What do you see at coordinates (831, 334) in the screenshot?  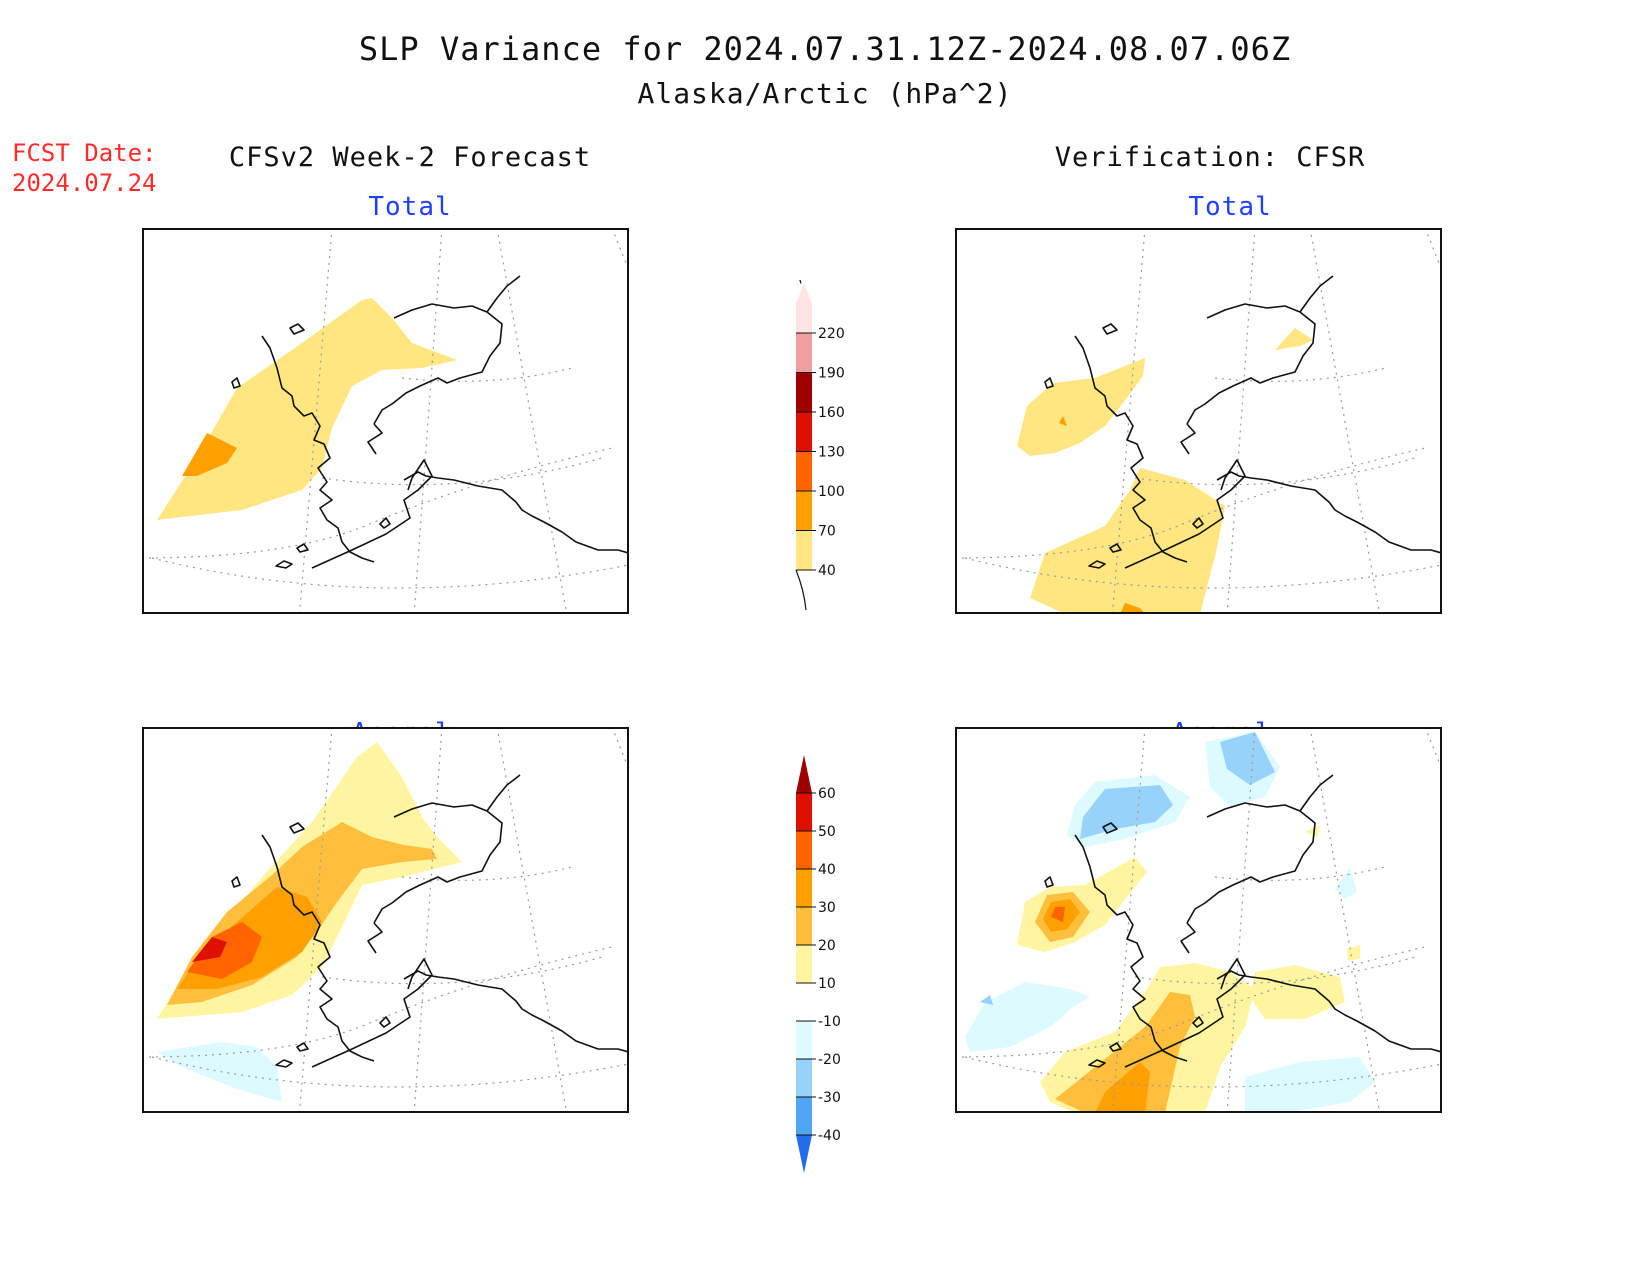 I see `total-colorbar-tick-label: 220` at bounding box center [831, 334].